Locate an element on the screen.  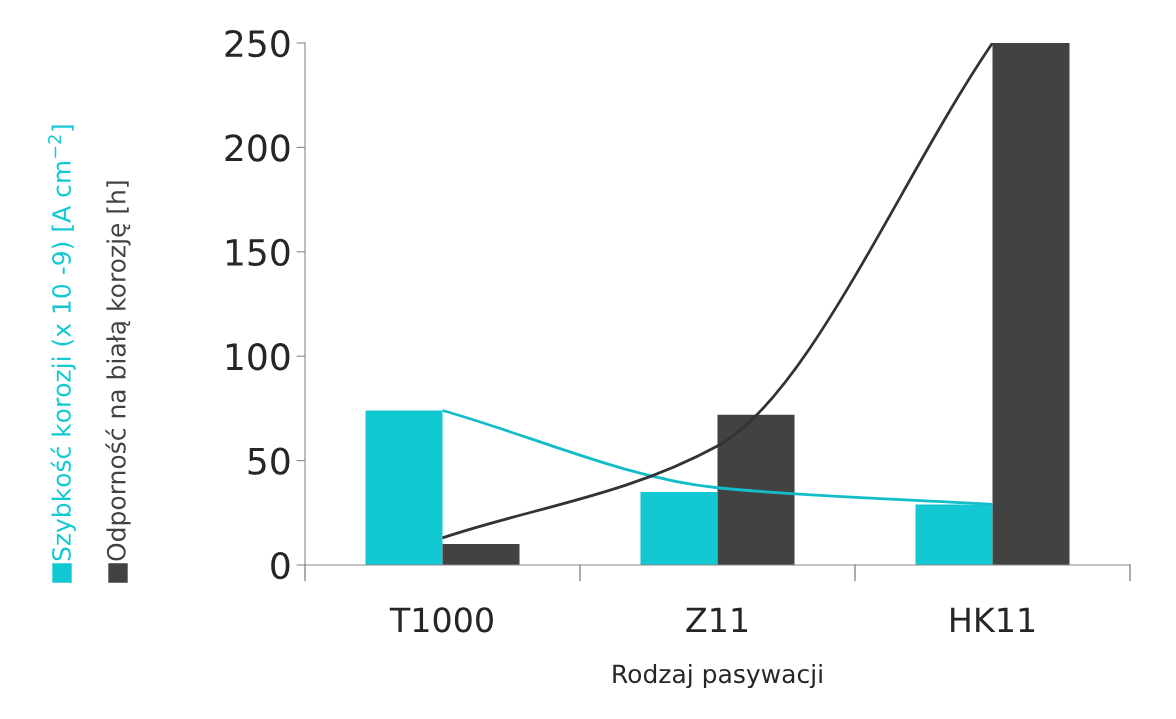
x-axis-title: Rodzaj pasywacji is located at coordinates (717, 676).